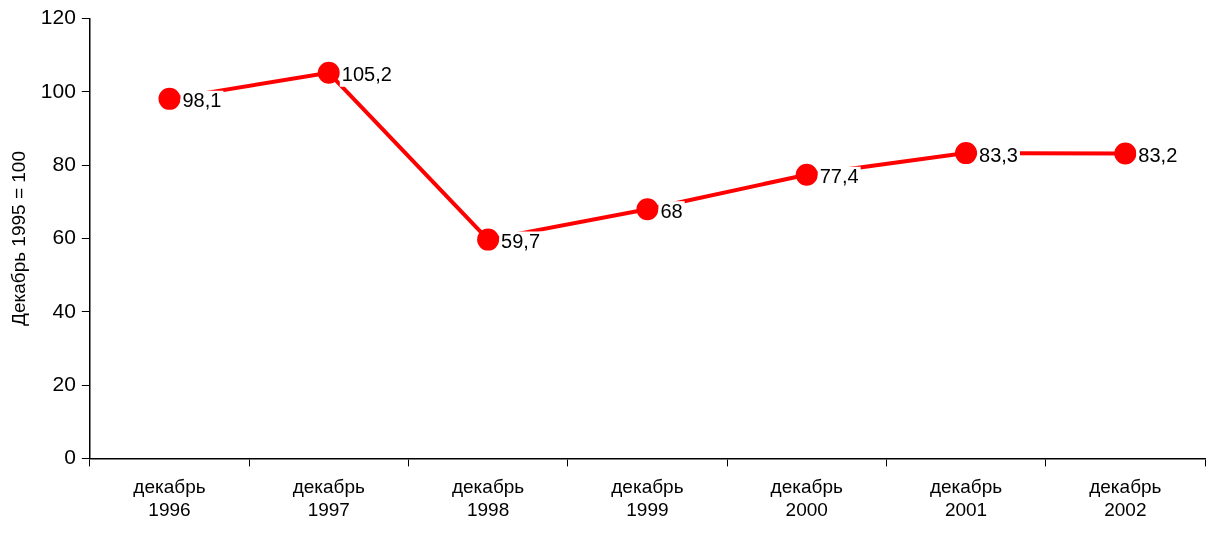 The image size is (1218, 536). I want to click on x-tick-label: декабрь 2001, so click(966, 498).